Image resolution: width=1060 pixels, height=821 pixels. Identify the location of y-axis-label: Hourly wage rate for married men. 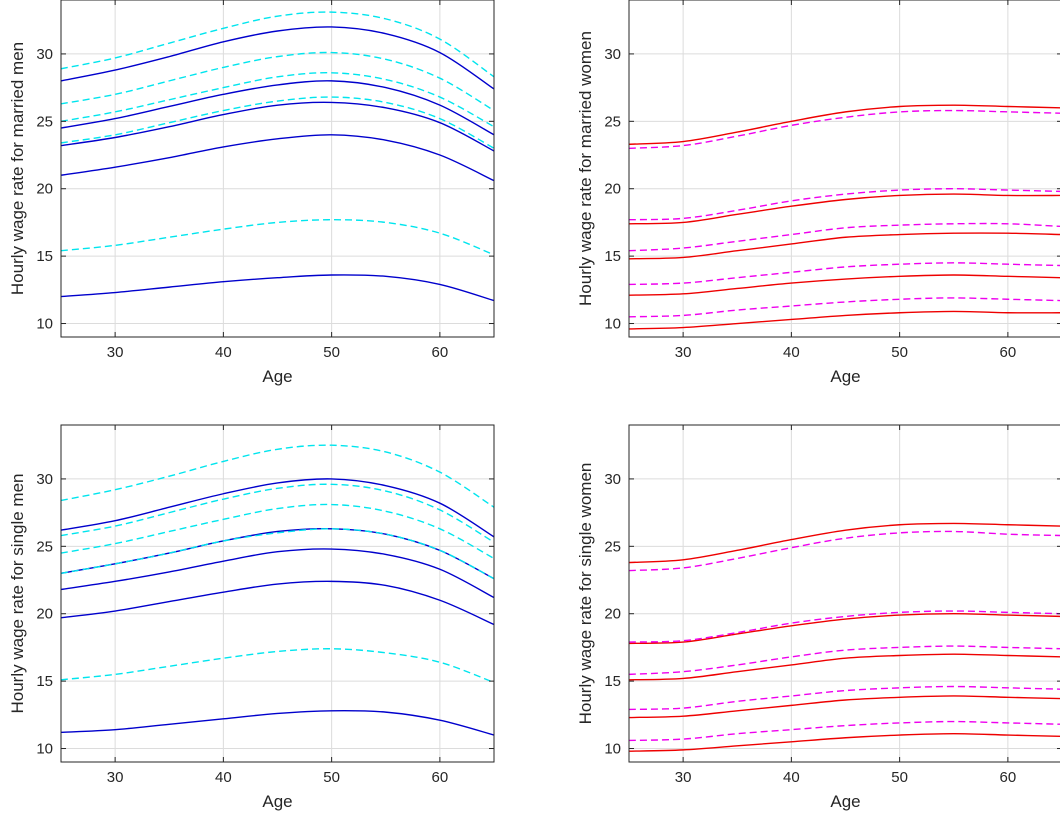
(17, 168).